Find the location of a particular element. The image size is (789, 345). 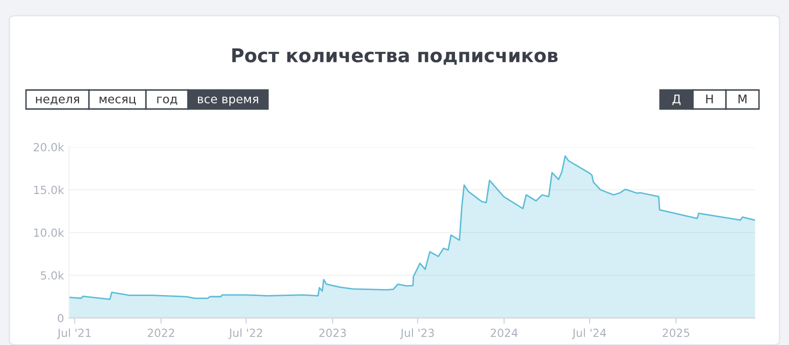

text: неделя is located at coordinates (58, 100).